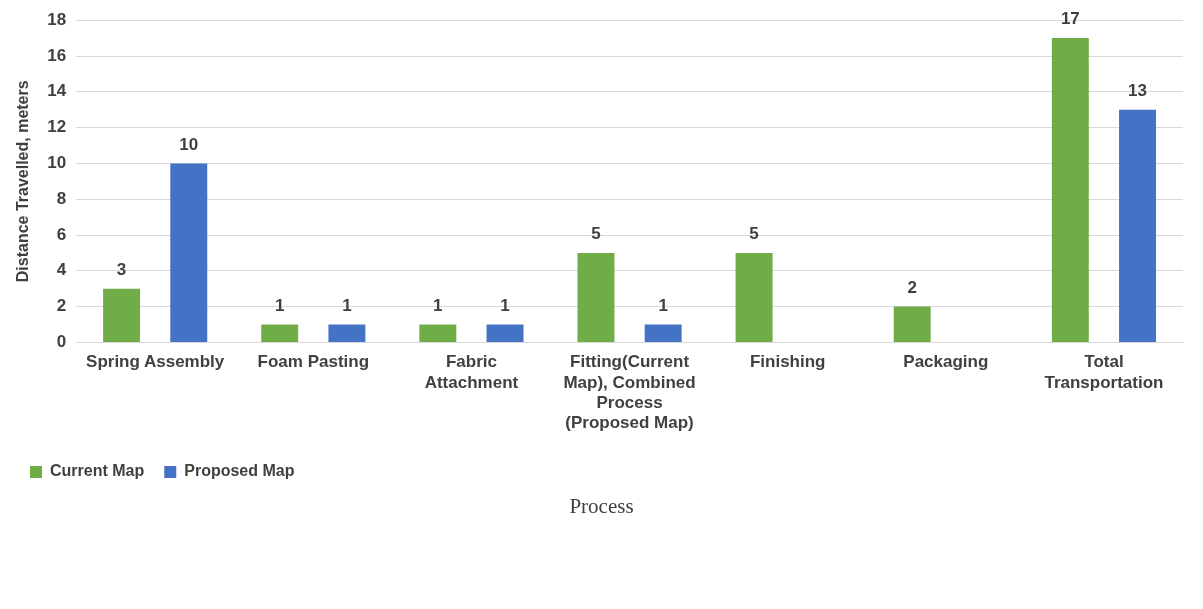 Image resolution: width=1203 pixels, height=609 pixels. I want to click on x-tick-label: Fabric Attachment, so click(471, 372).